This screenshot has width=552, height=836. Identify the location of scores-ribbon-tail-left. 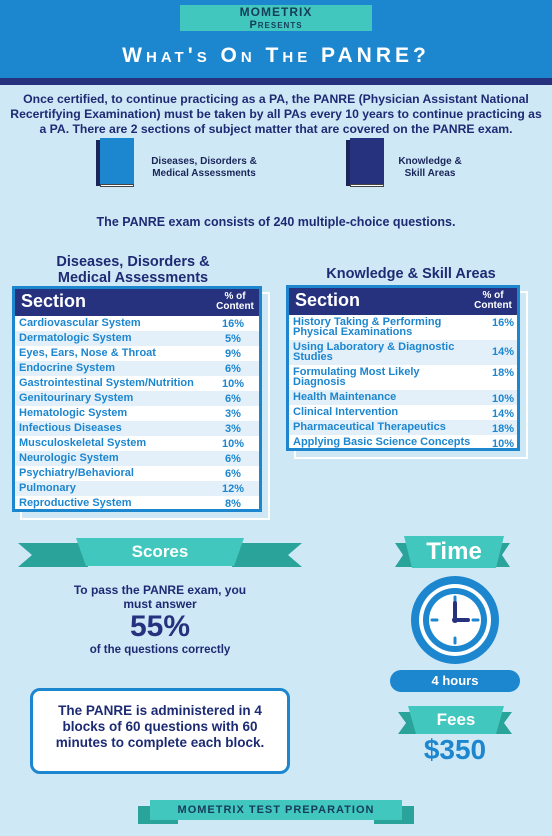
(53, 555).